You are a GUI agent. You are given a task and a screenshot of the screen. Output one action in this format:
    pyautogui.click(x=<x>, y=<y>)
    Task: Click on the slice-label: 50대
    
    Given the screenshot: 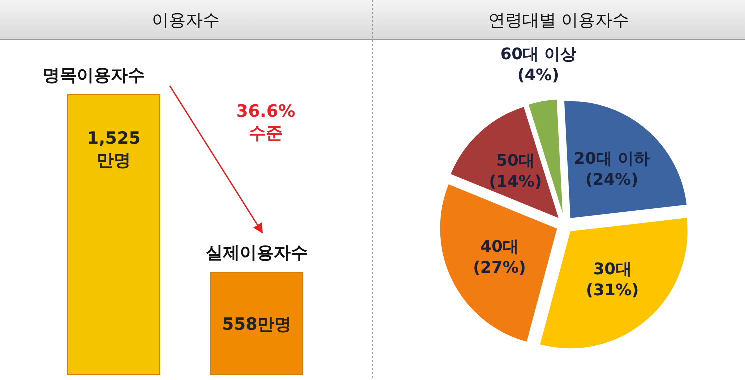 What is the action you would take?
    pyautogui.click(x=515, y=160)
    